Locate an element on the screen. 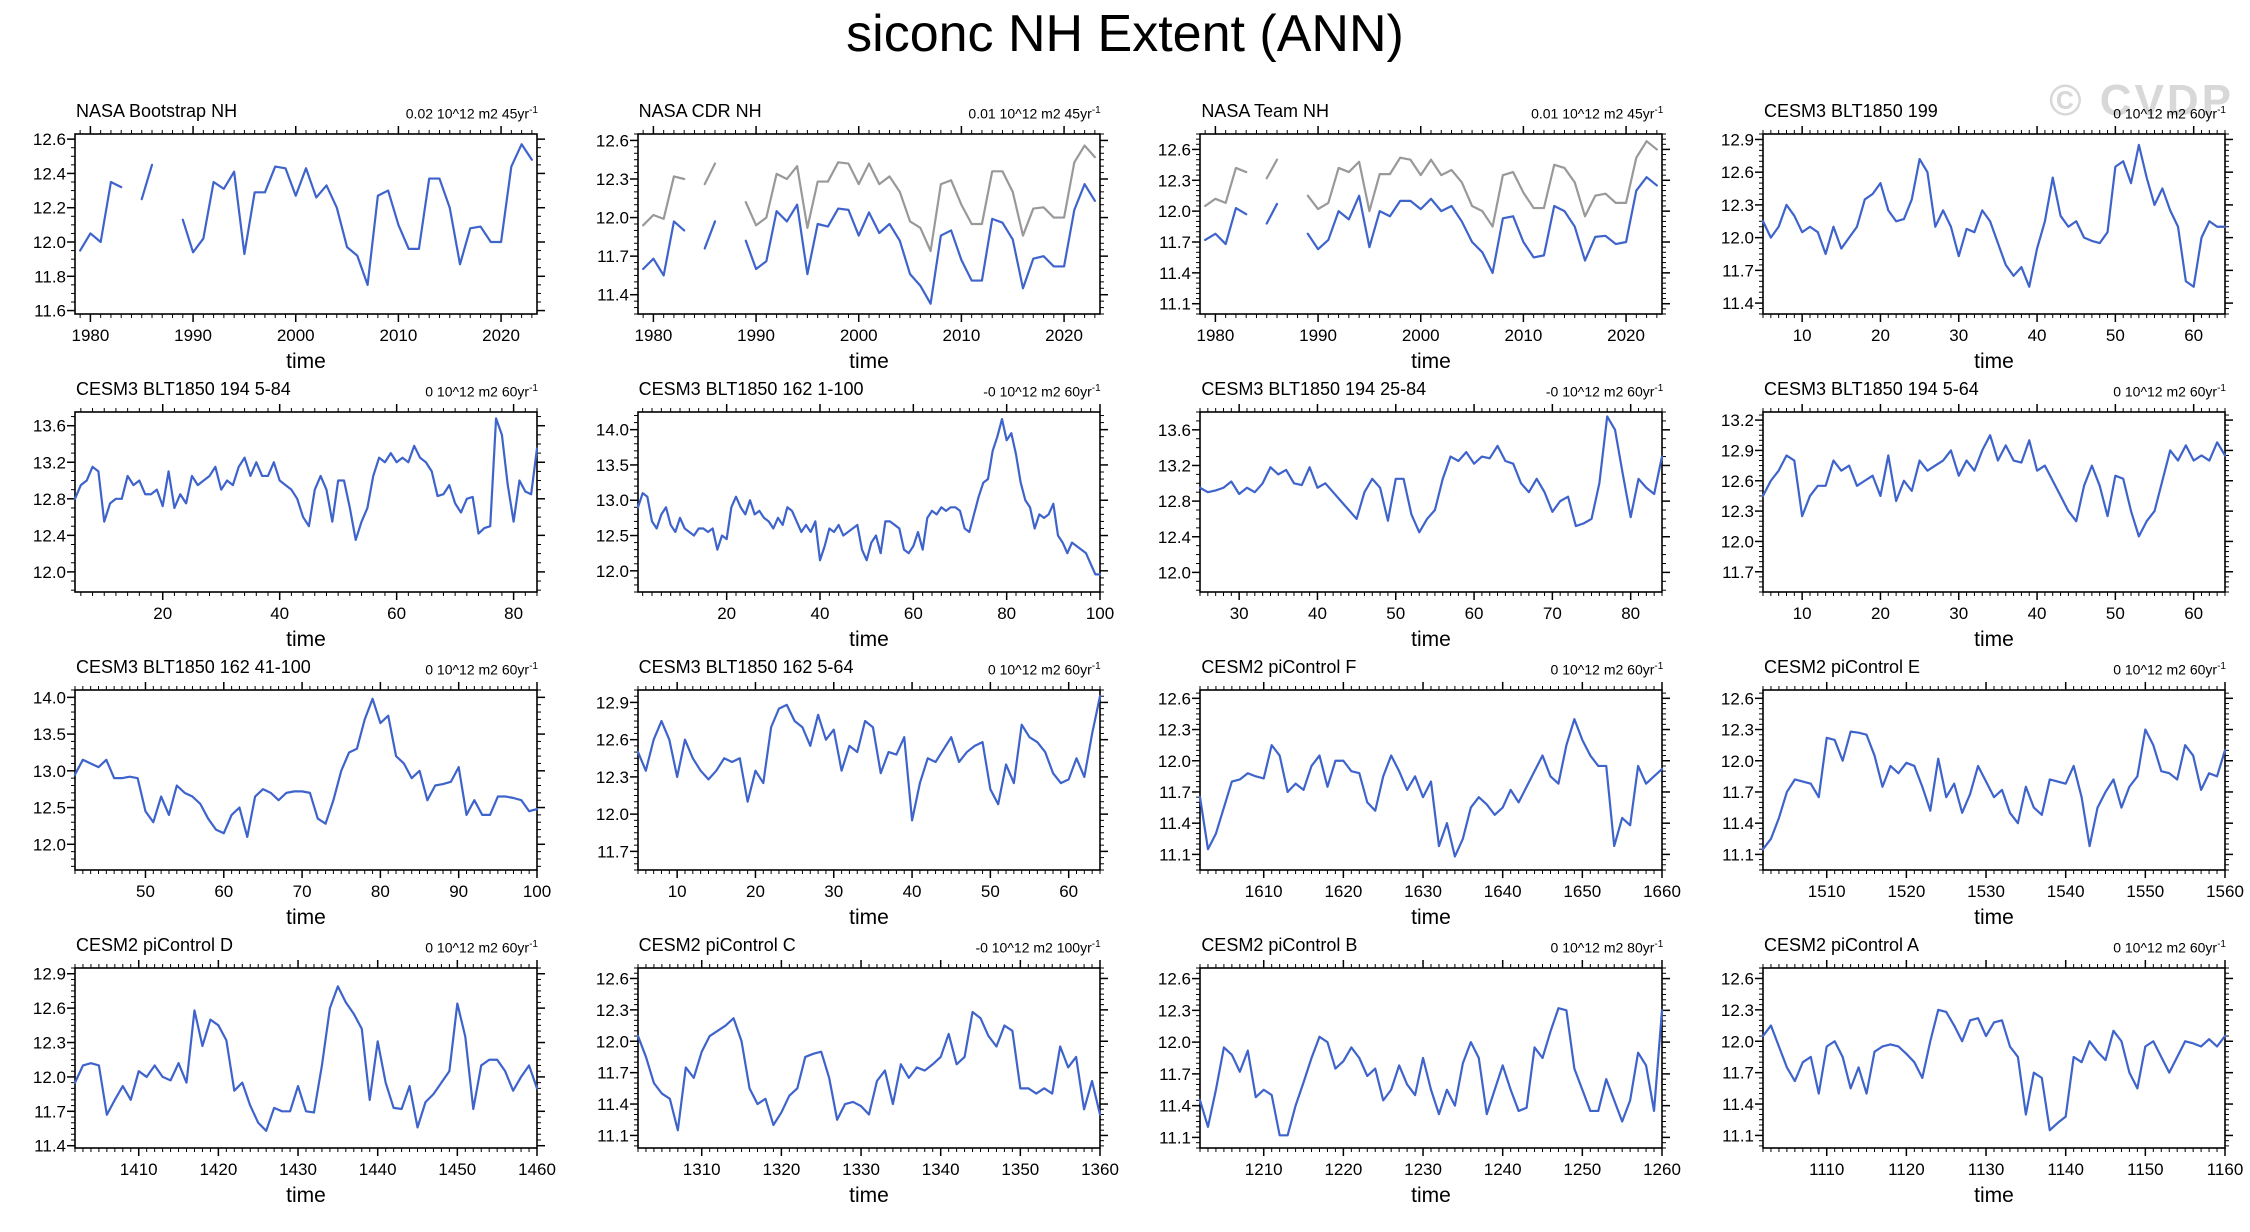 This screenshot has width=2250, height=1232. y-tick-label: 12.2 is located at coordinates (49, 208).